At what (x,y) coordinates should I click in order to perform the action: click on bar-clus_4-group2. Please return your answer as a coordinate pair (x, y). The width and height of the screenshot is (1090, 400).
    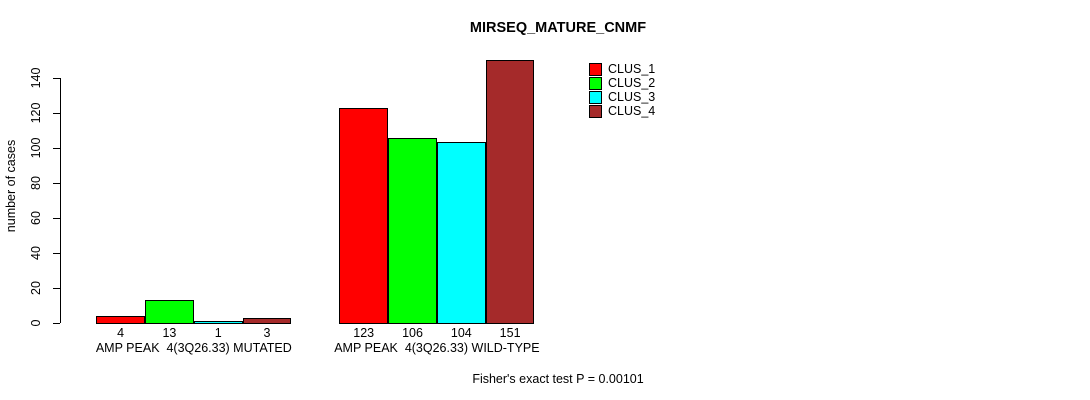
    Looking at the image, I should click on (510, 191).